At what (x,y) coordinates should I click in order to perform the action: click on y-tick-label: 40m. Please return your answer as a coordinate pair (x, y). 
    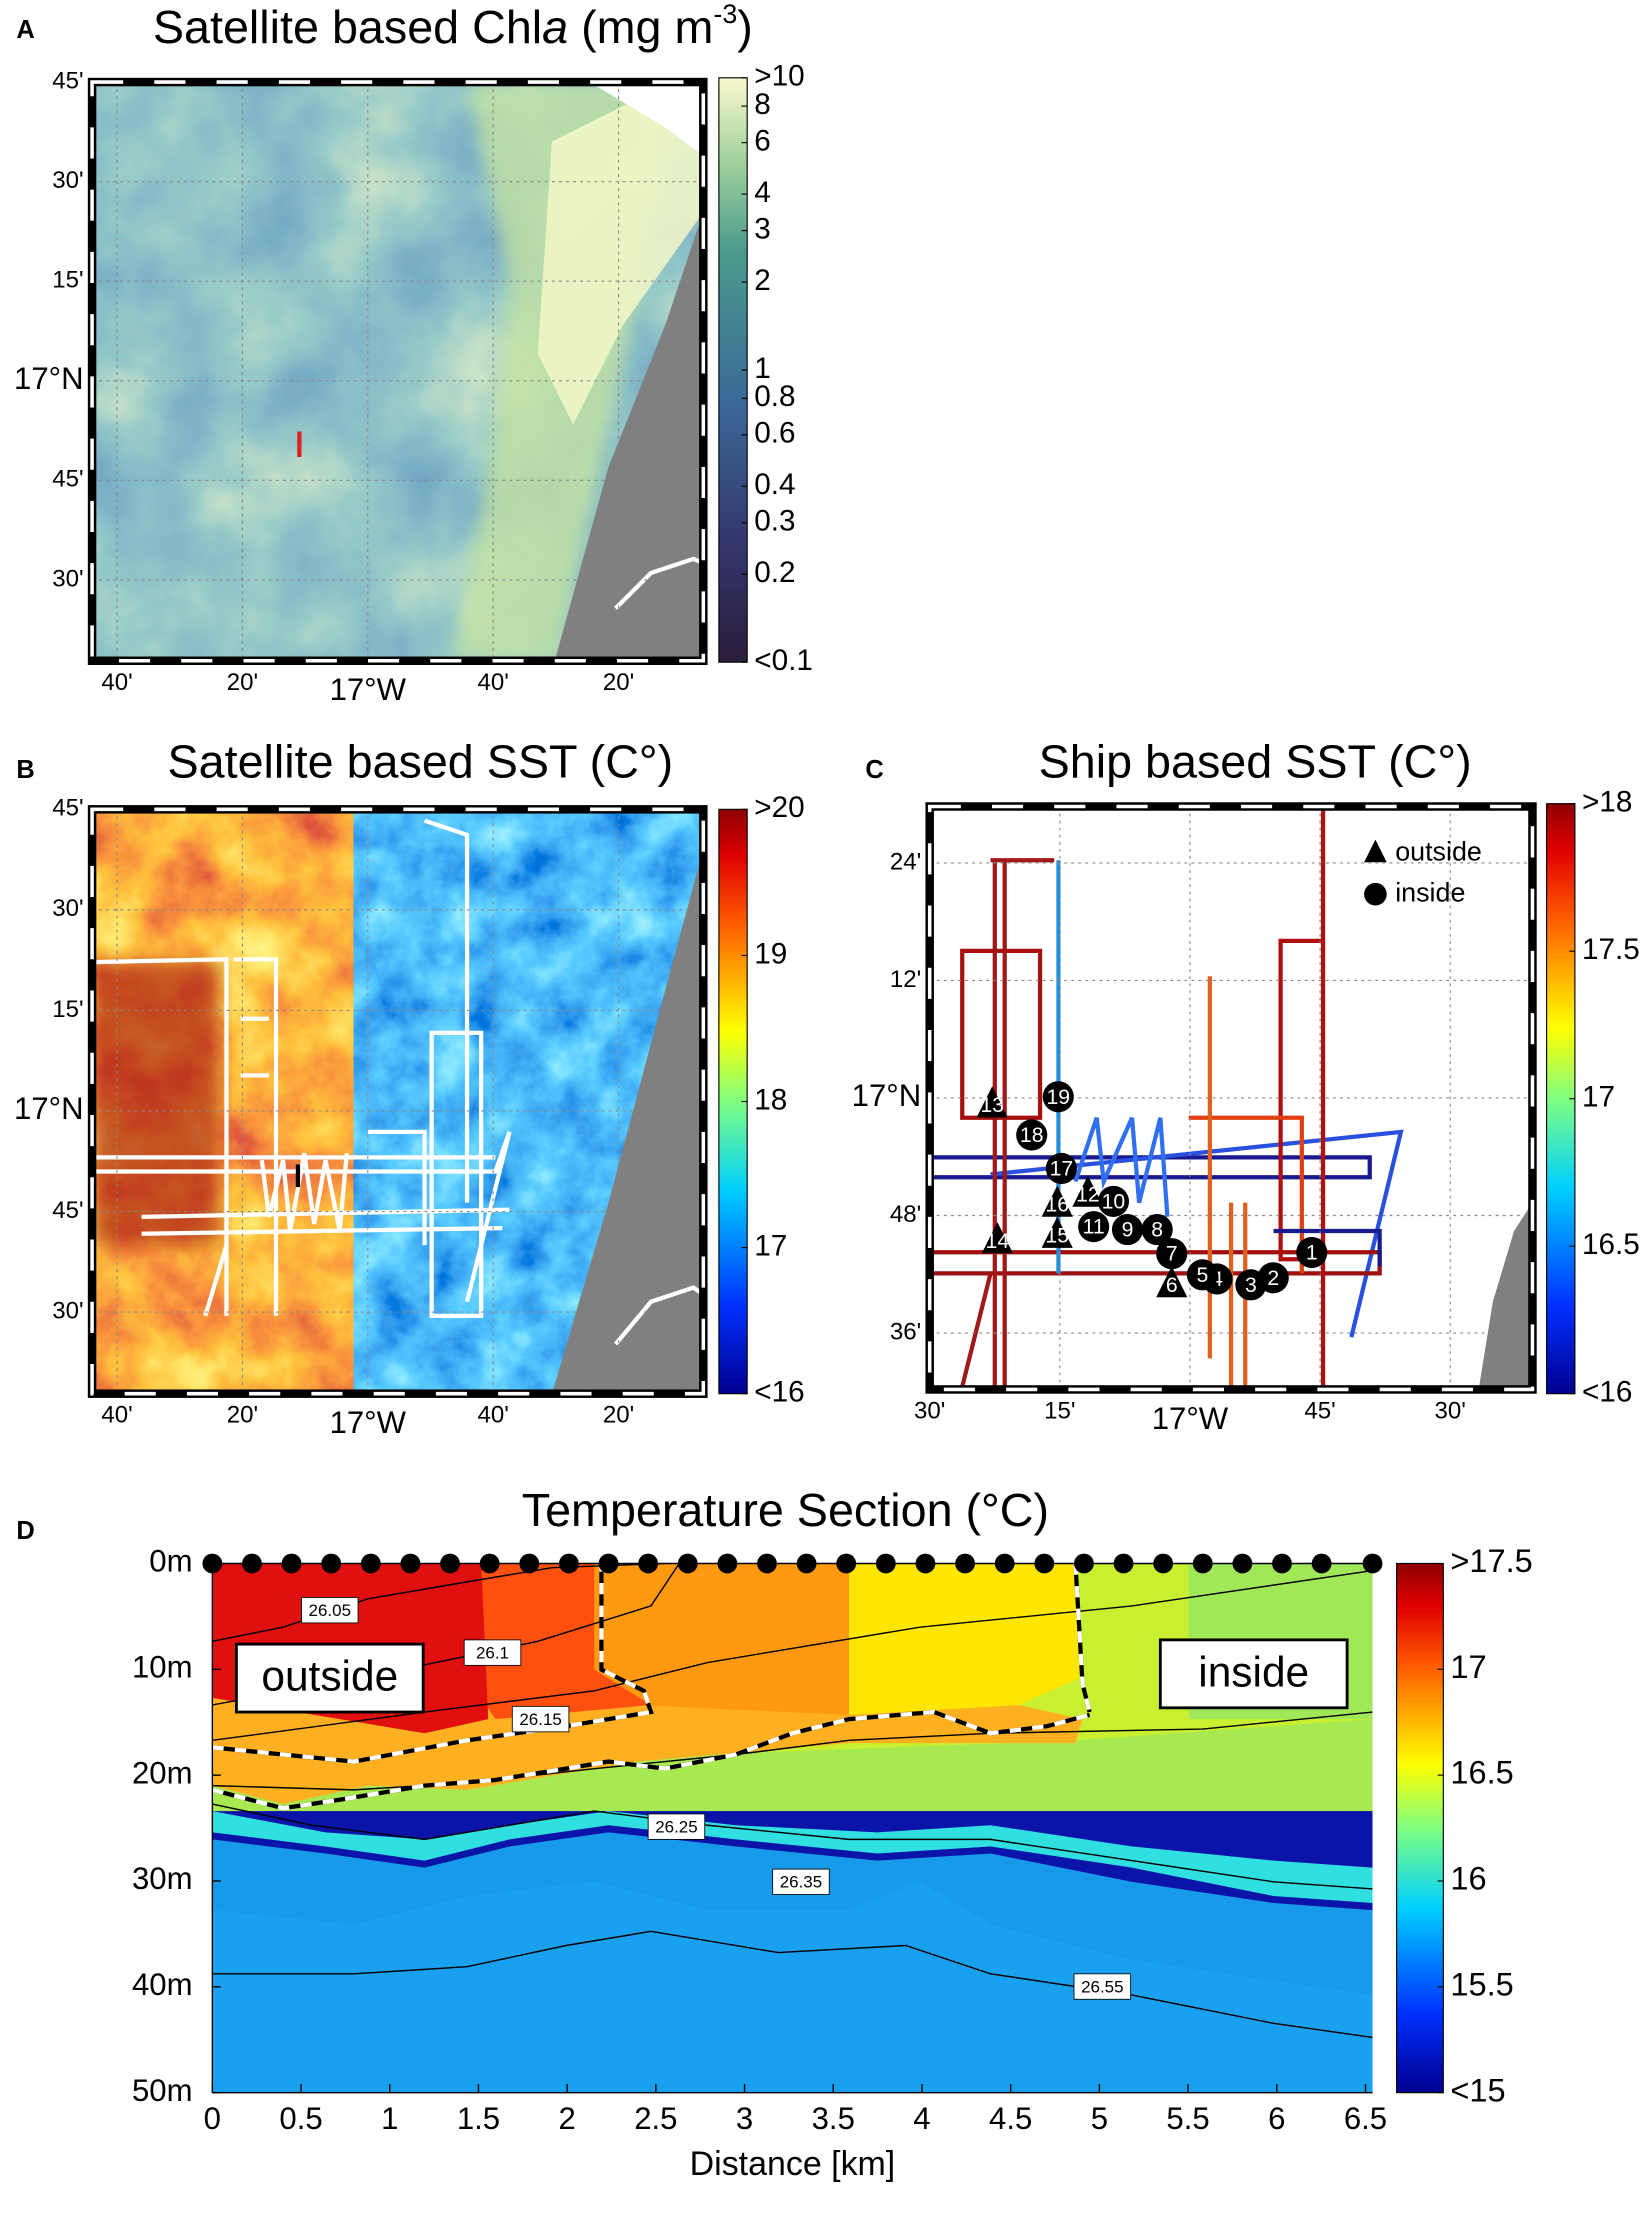
    Looking at the image, I should click on (162, 1984).